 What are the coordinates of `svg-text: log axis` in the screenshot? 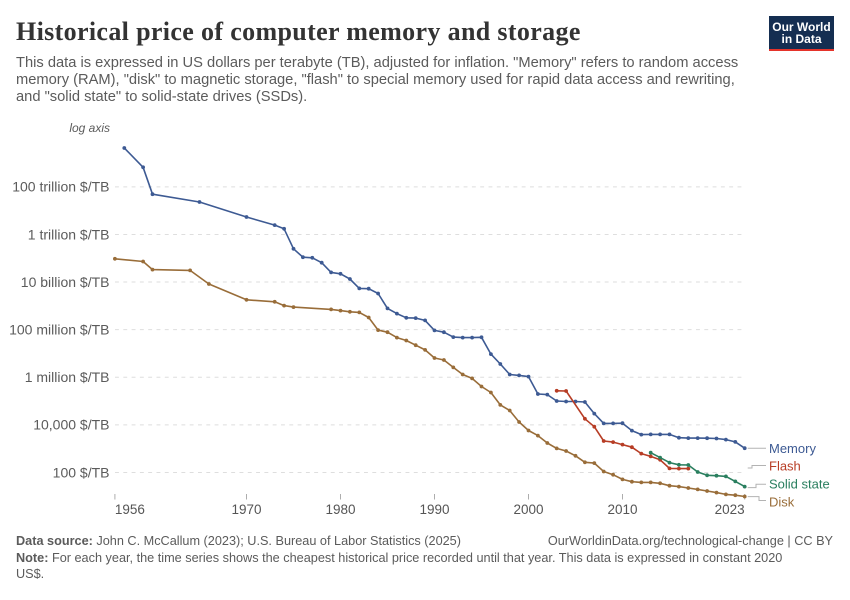 It's located at (89, 128).